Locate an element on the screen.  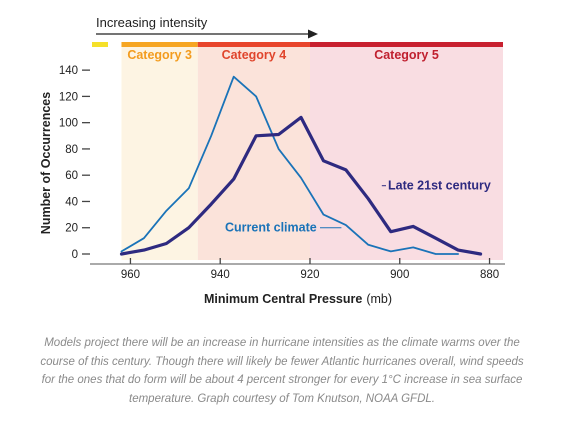
category-5-label: Category 5 is located at coordinates (406, 55).